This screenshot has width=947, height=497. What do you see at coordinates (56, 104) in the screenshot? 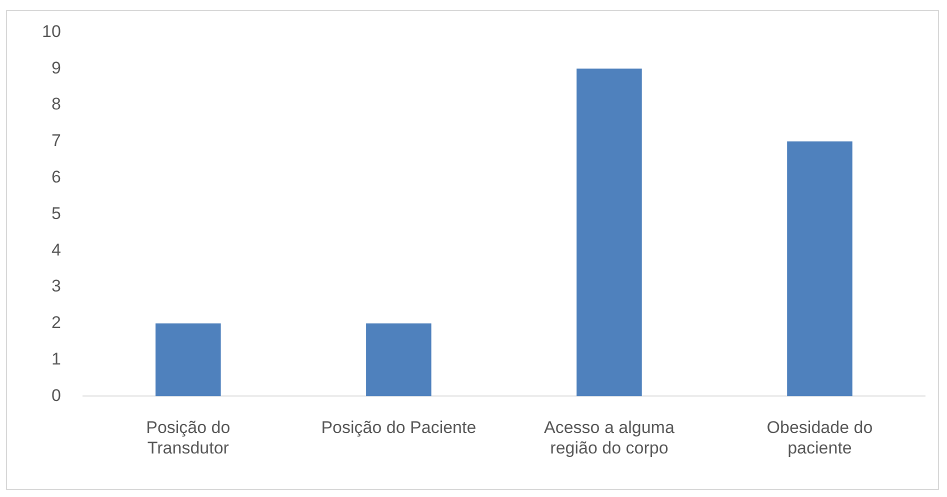
I see `y-tick-label: 8` at bounding box center [56, 104].